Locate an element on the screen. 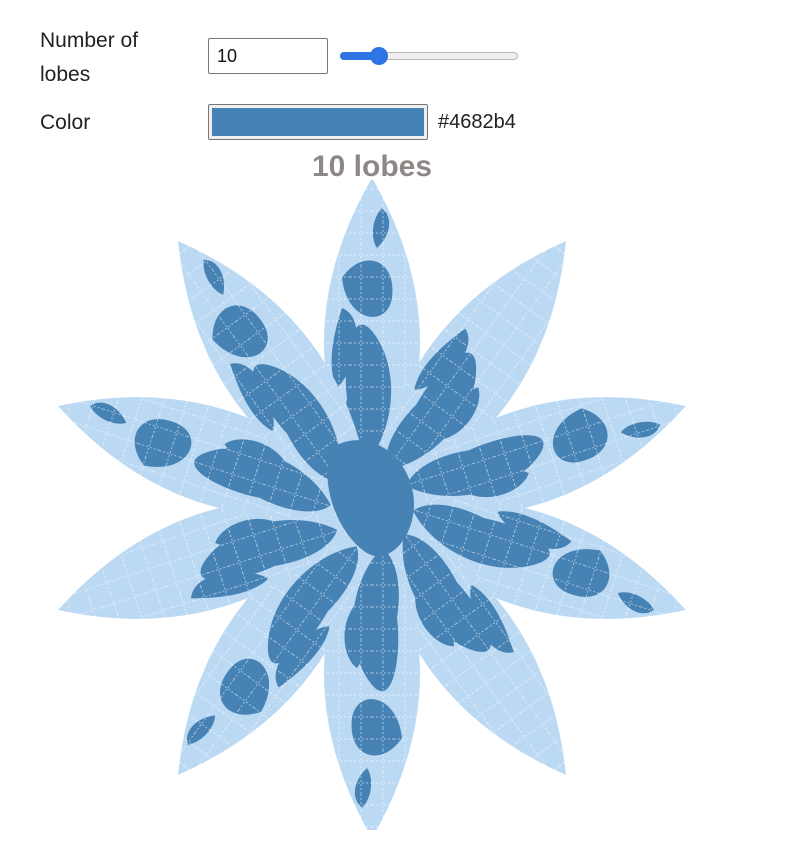 Image resolution: width=800 pixels, height=849 pixels. slider-thumb is located at coordinates (379, 56).